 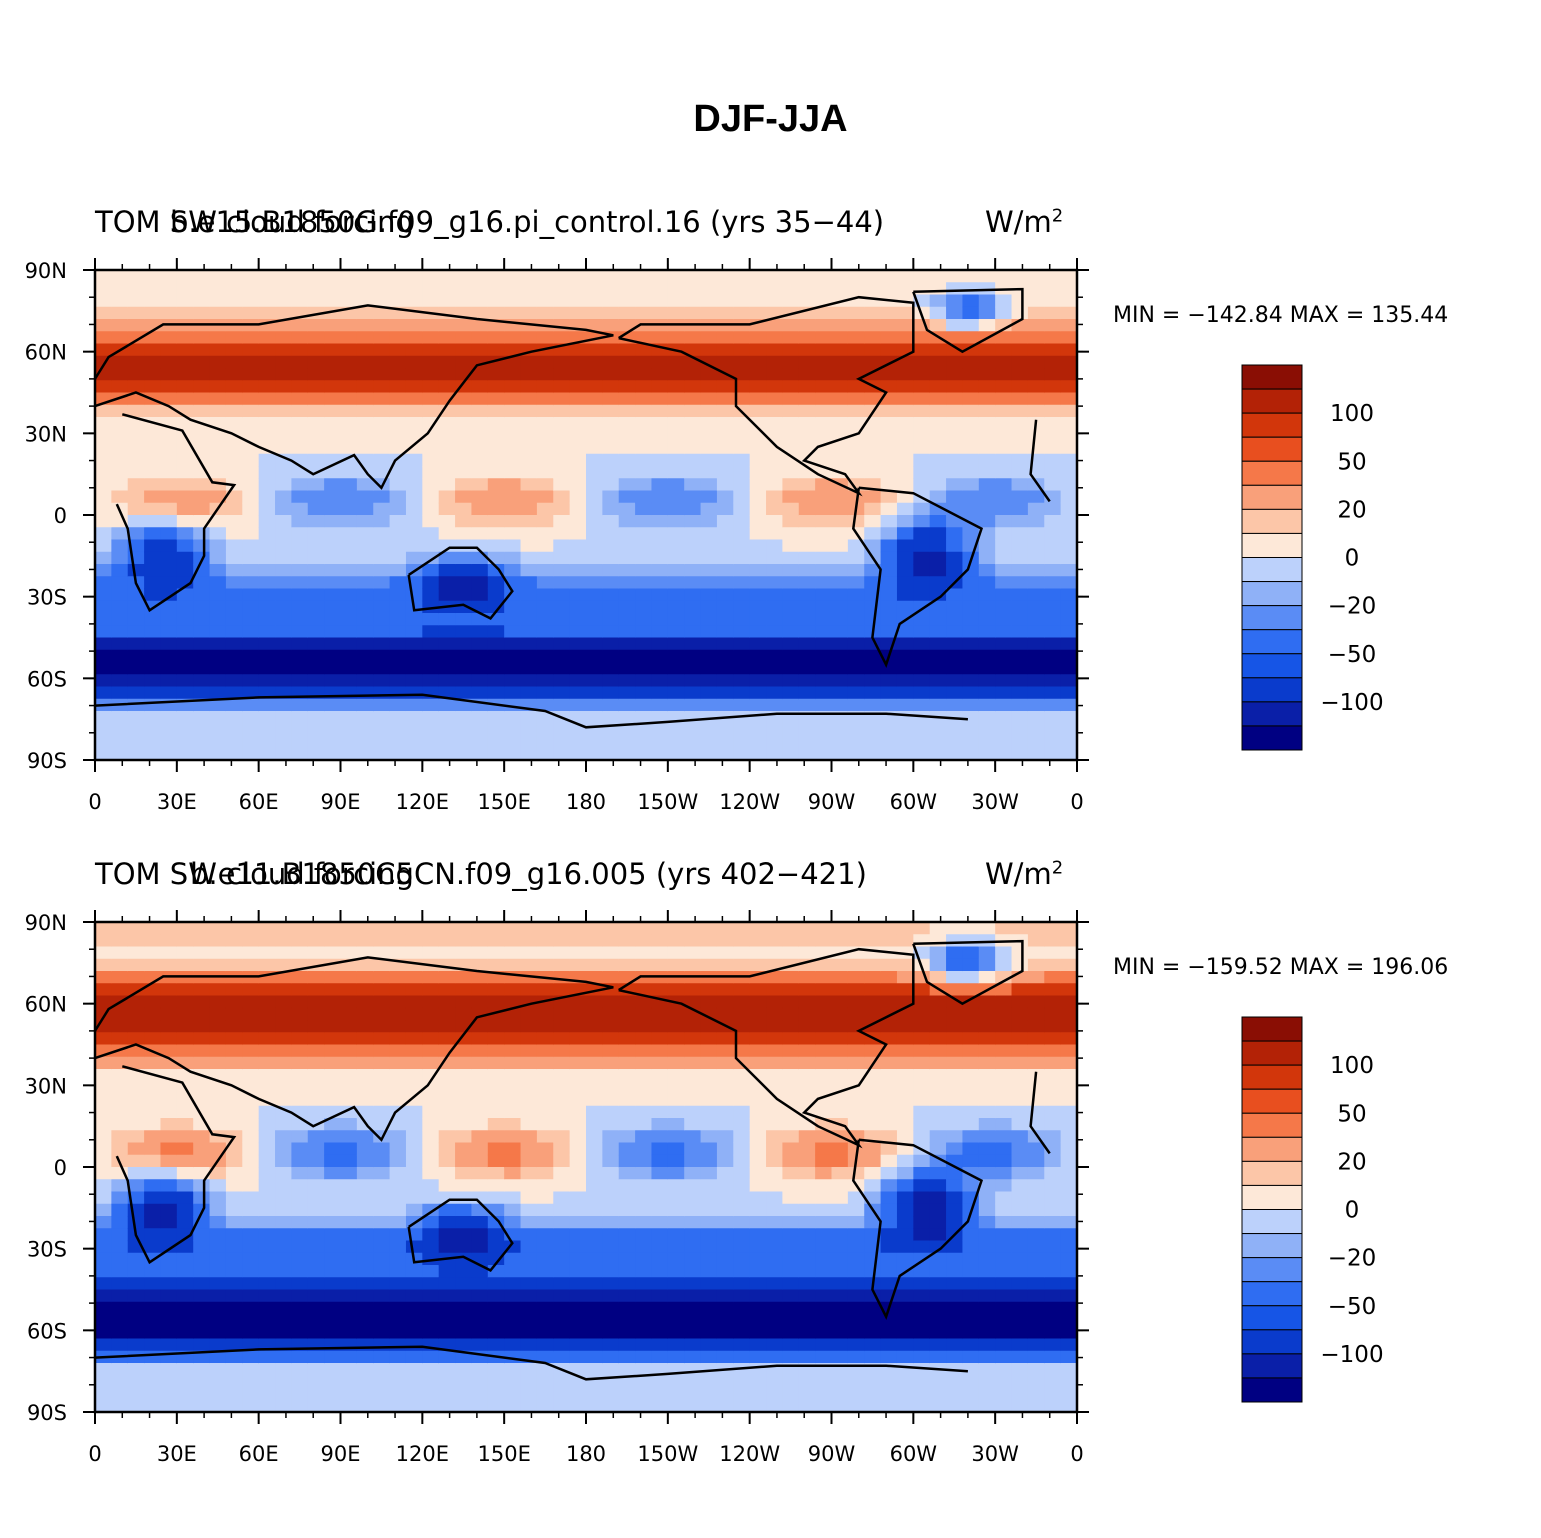 What do you see at coordinates (766, 396) in the screenshot?
I see `coastline` at bounding box center [766, 396].